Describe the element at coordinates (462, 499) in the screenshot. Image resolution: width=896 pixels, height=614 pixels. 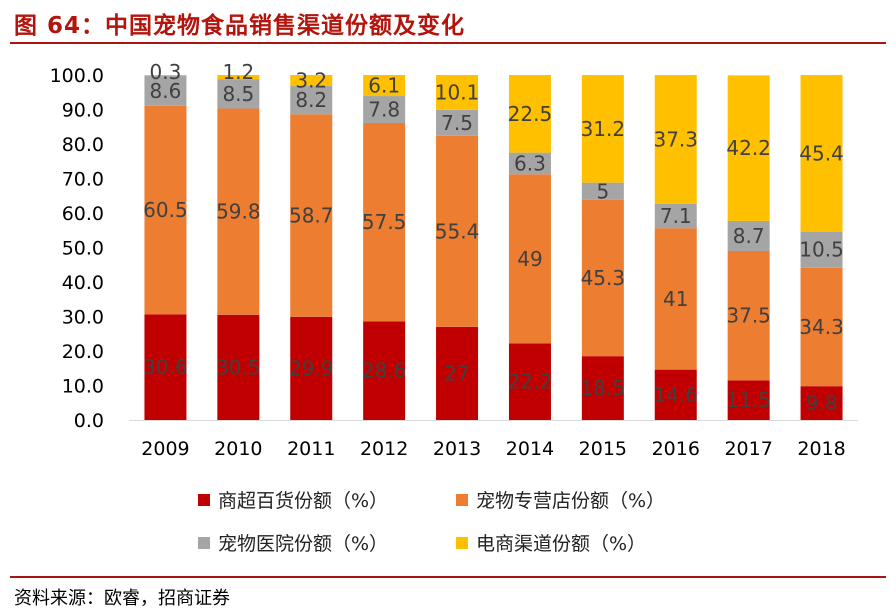
I see `legend-swatch-pet-store` at that location.